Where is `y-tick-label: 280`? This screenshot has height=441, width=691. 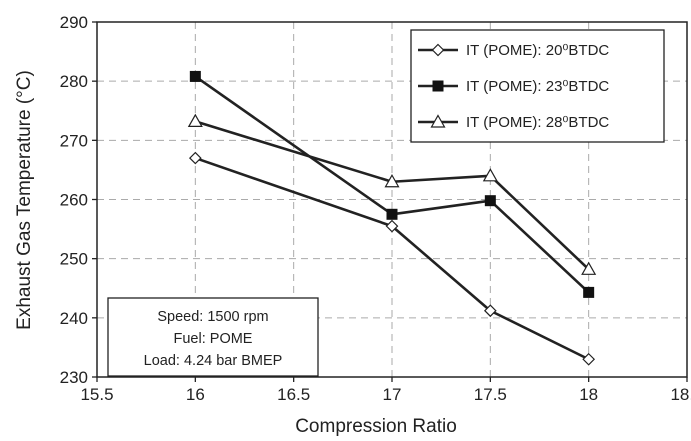 y-tick-label: 280 is located at coordinates (74, 81).